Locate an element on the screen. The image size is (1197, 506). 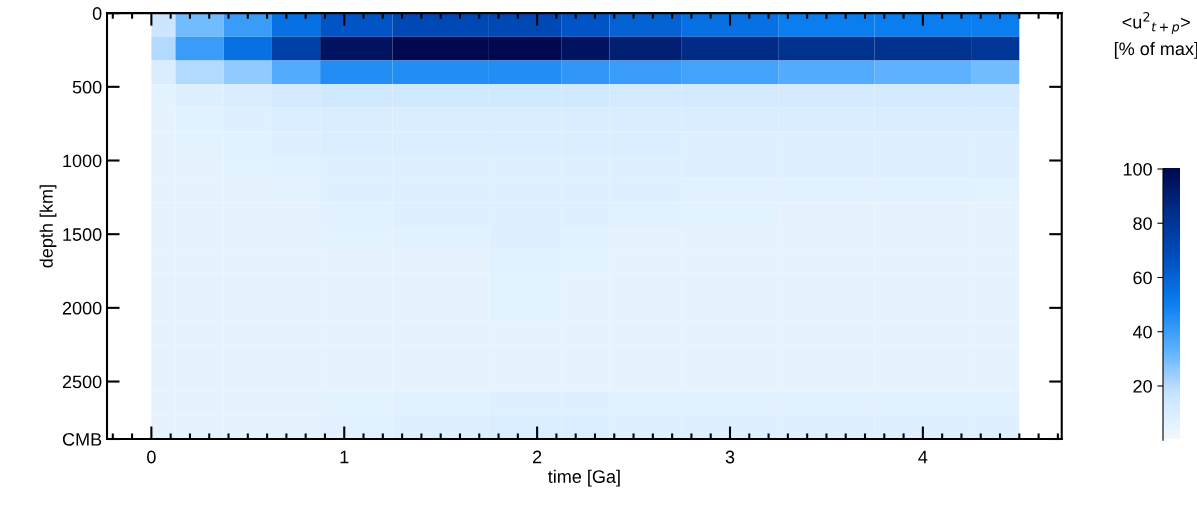
y-tick-label: 500 is located at coordinates (87, 87).